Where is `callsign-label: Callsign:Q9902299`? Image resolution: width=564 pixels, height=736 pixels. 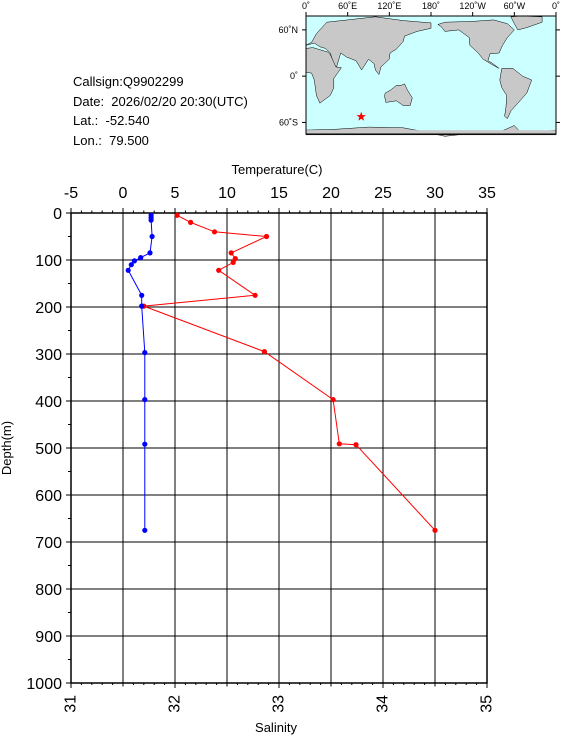 callsign-label: Callsign:Q9902299 is located at coordinates (128, 81).